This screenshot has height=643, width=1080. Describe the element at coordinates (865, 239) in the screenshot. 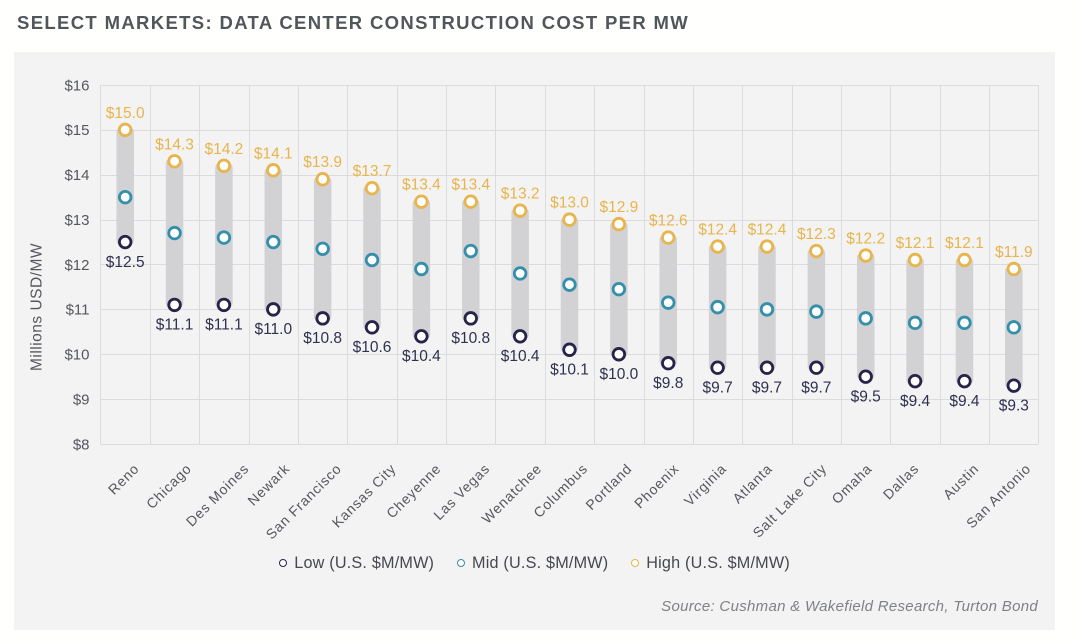

I see `svg-text: $12.2` at that location.